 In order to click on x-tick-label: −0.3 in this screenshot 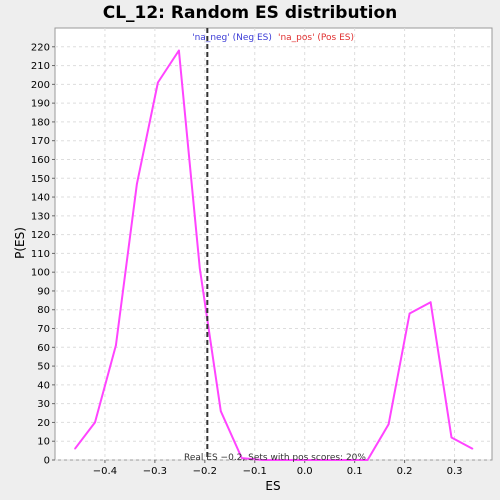, I will do `click(155, 471)`.